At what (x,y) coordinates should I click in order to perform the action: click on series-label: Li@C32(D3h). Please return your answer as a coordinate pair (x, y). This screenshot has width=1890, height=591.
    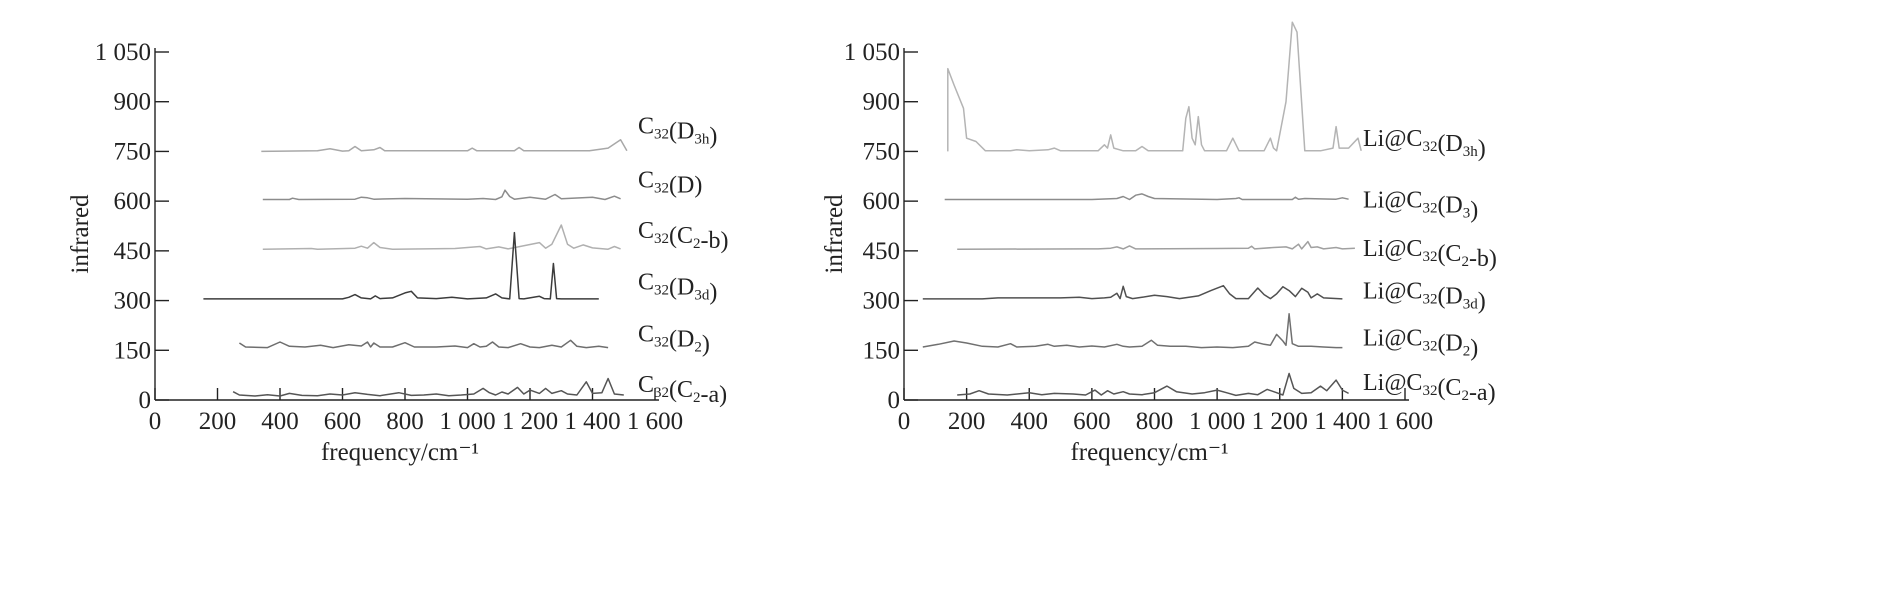
    Looking at the image, I should click on (1424, 144).